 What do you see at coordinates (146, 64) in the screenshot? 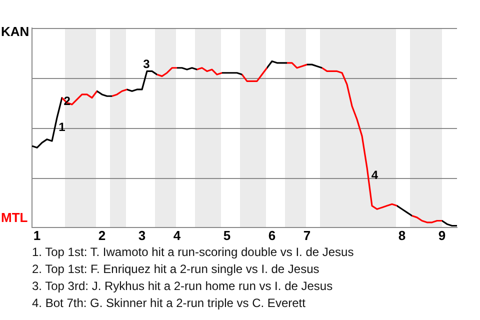
I see `annotation: 3` at bounding box center [146, 64].